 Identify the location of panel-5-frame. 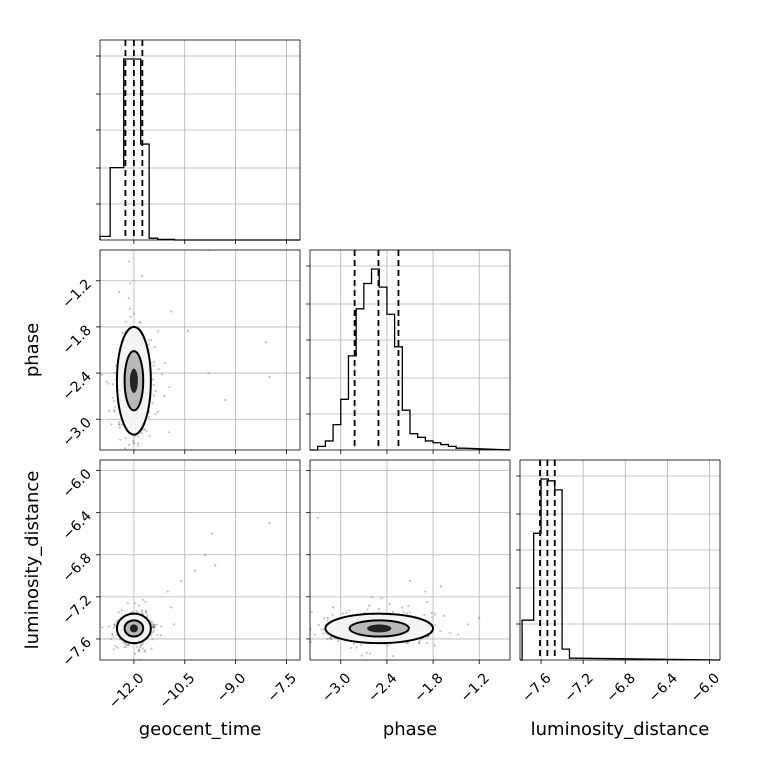
(410, 560).